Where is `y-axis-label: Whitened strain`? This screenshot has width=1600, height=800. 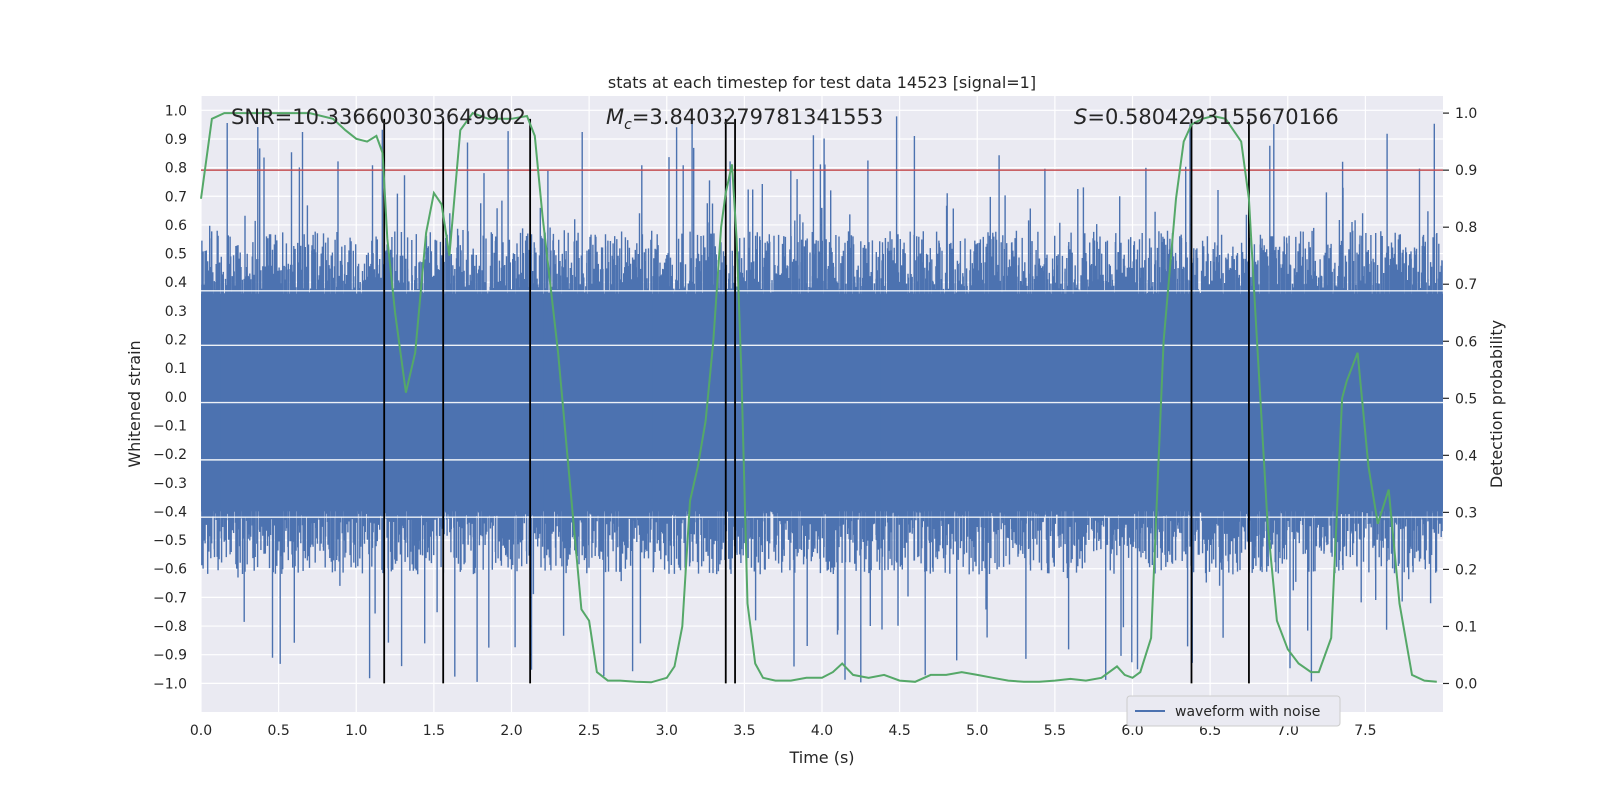
y-axis-label: Whitened strain is located at coordinates (134, 403).